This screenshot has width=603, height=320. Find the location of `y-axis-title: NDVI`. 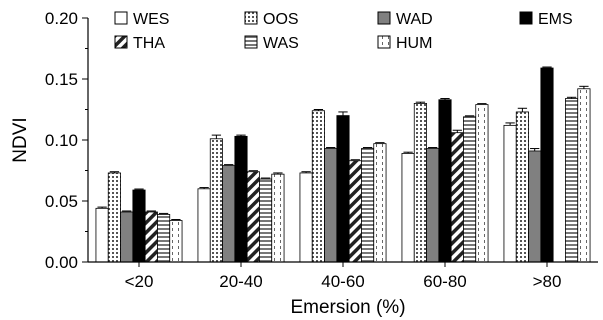

y-axis-title: NDVI is located at coordinates (20, 139).